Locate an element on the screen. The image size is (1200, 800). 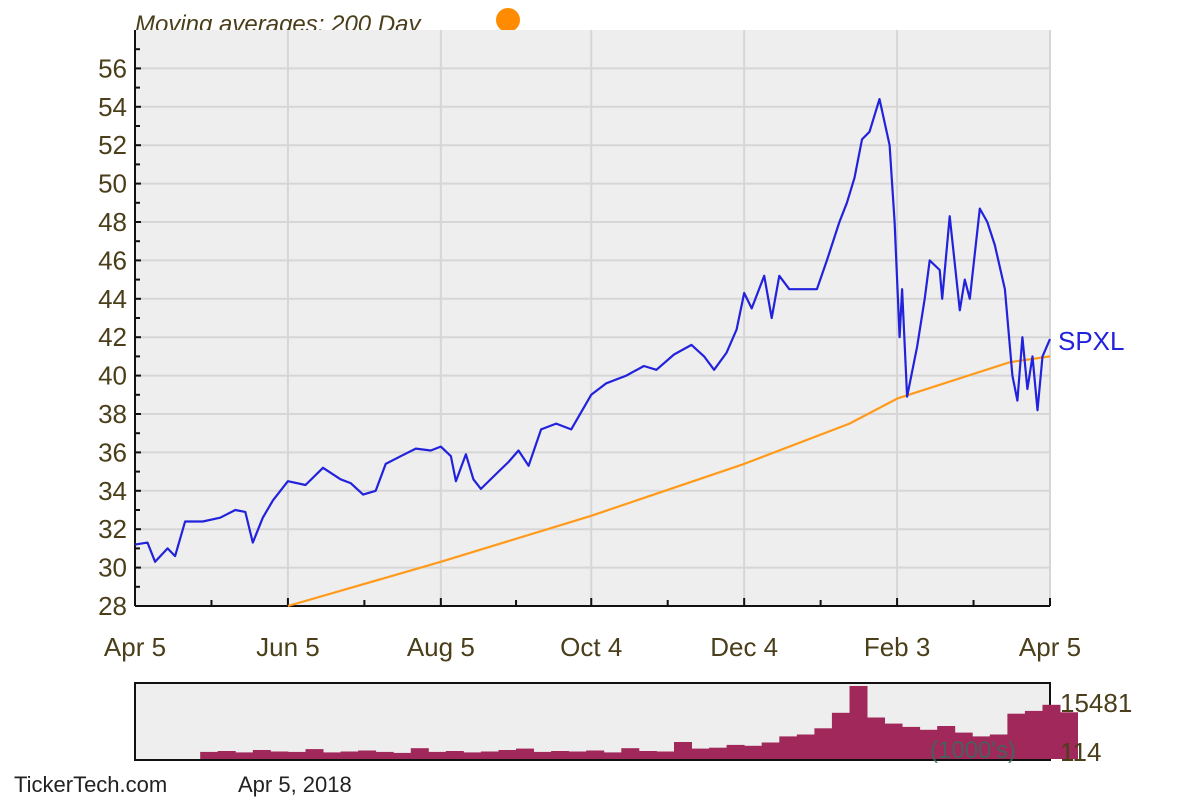
volume-unit-label: (1000's) is located at coordinates (973, 750).